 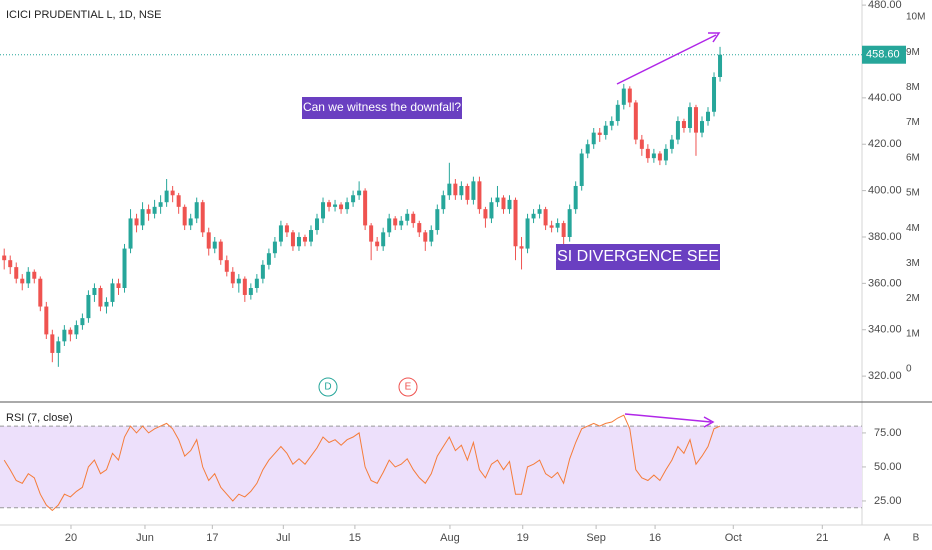 What do you see at coordinates (822, 538) in the screenshot?
I see `x-tick-label: 21` at bounding box center [822, 538].